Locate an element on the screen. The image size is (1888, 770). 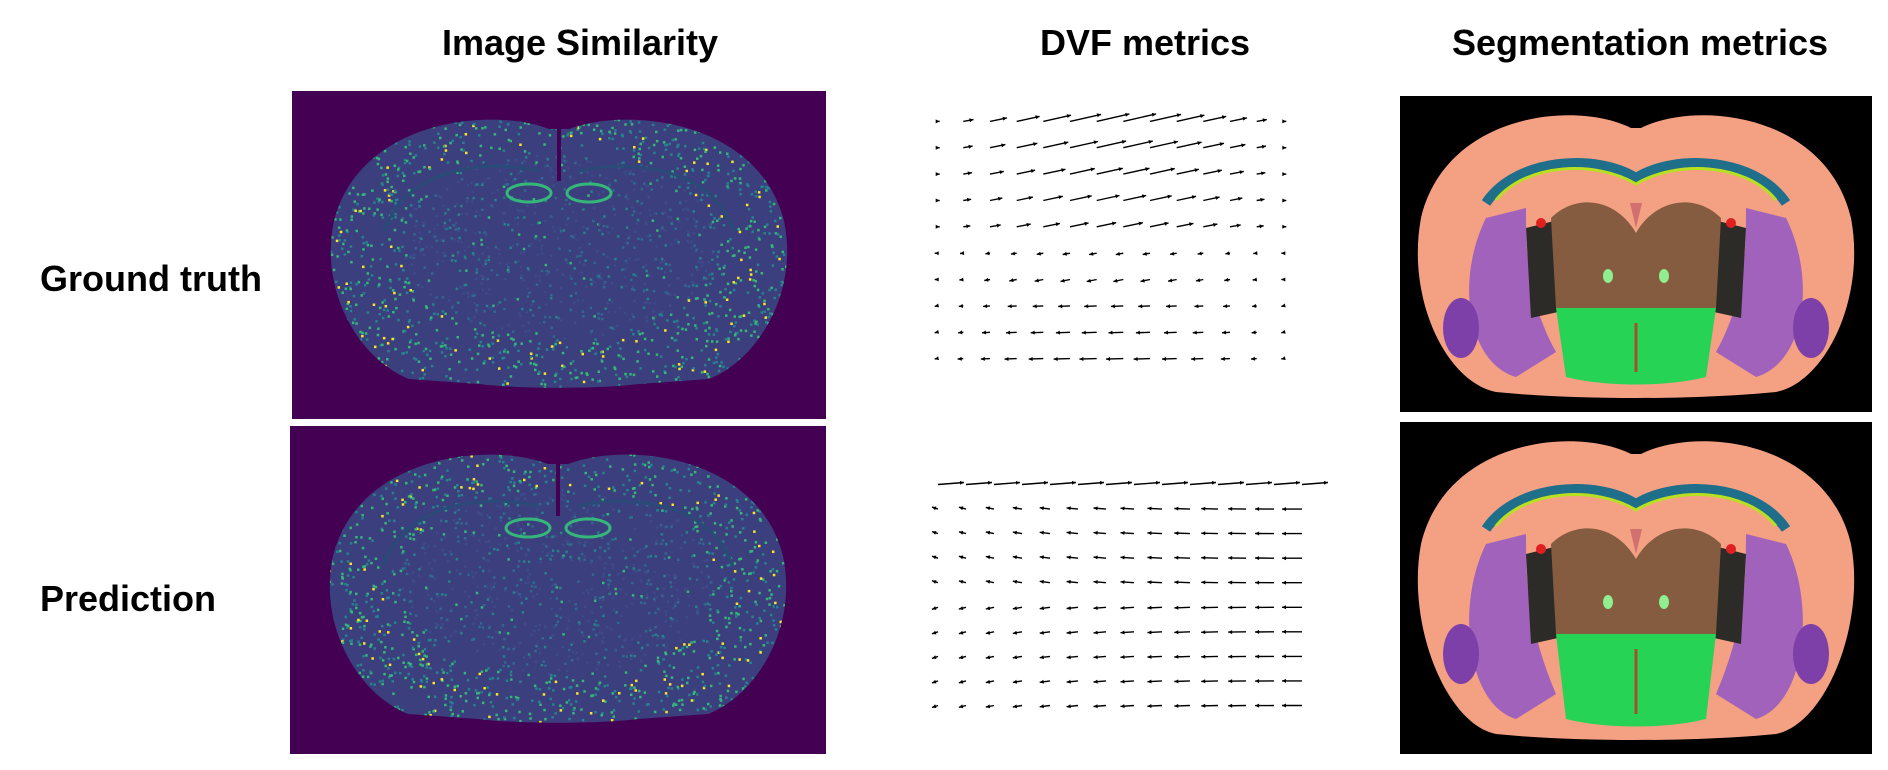
segmentation-map-pred is located at coordinates (1636, 588).